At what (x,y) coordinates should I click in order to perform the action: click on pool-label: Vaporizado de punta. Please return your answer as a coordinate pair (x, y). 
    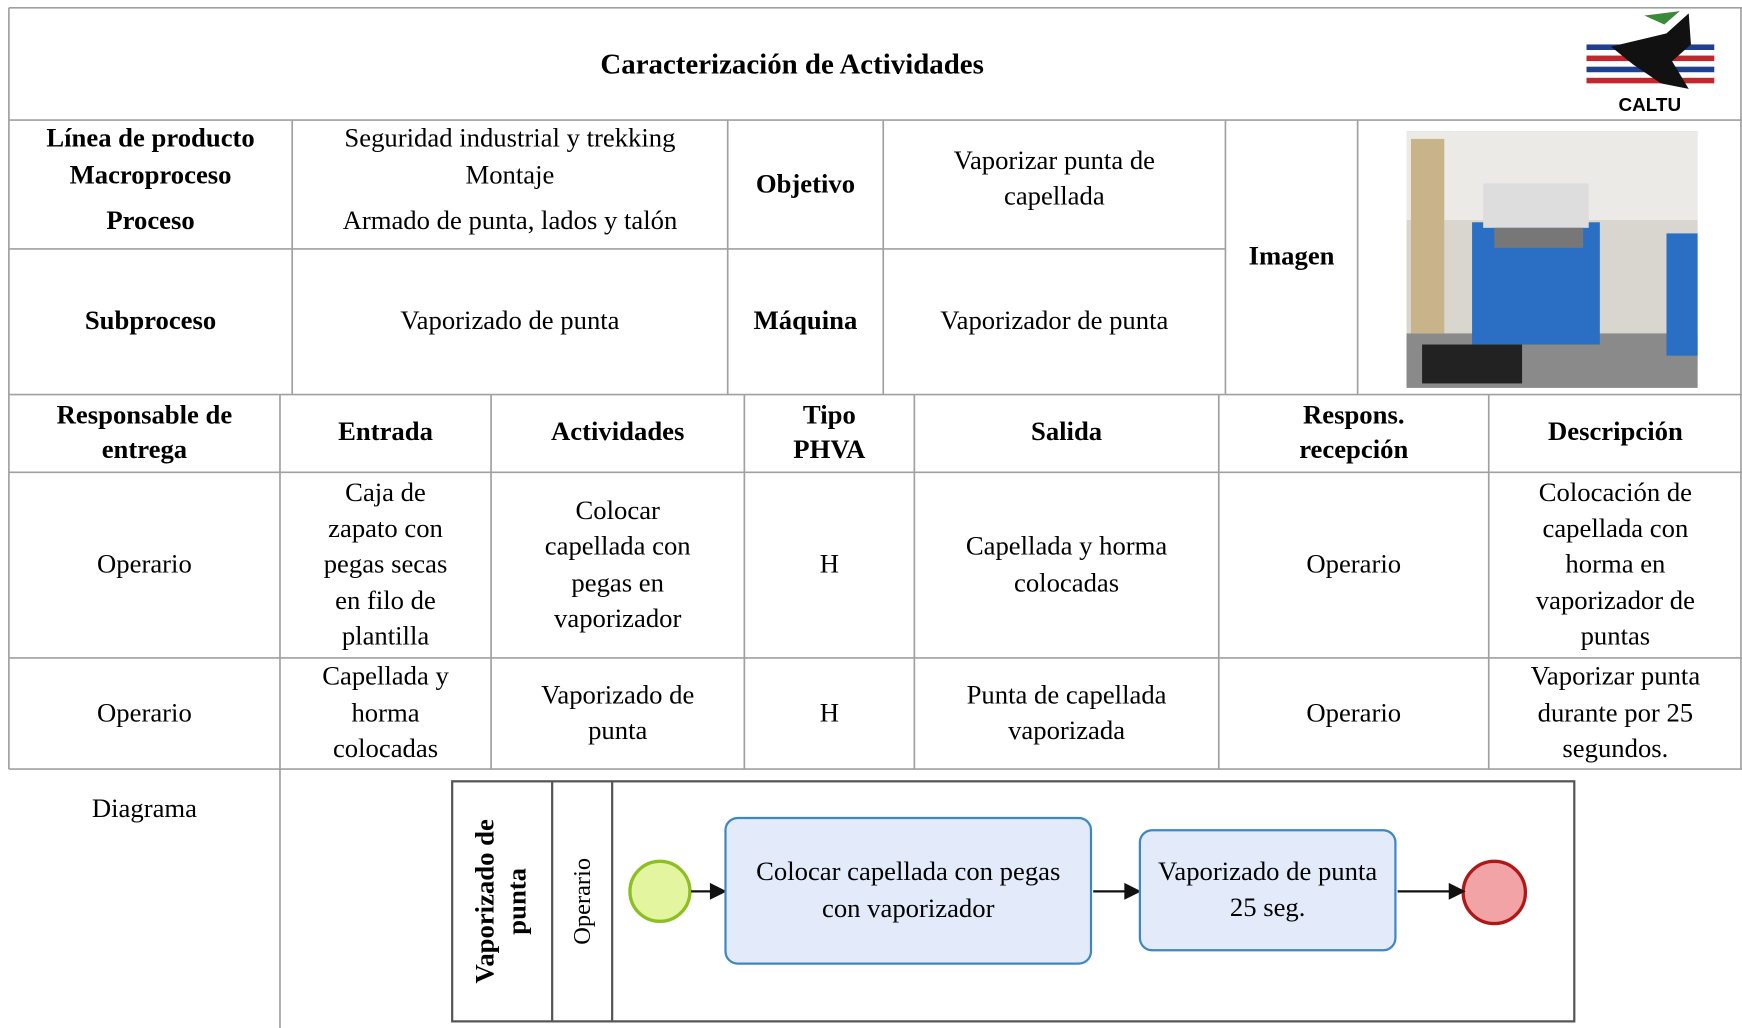
    Looking at the image, I should click on (502, 901).